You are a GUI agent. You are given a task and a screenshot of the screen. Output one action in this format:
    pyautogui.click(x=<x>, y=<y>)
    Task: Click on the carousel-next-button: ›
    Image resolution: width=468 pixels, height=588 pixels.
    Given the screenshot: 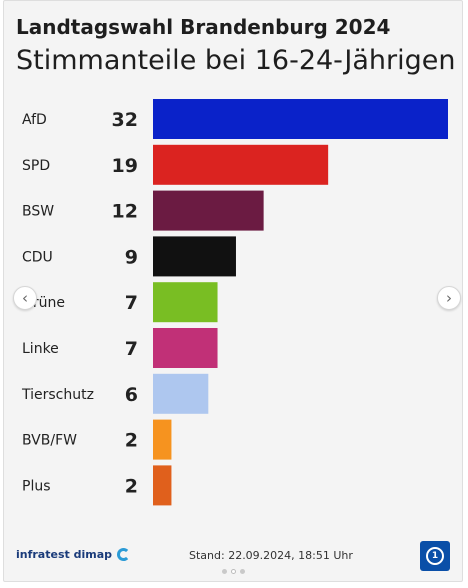 What is the action you would take?
    pyautogui.click(x=449, y=298)
    